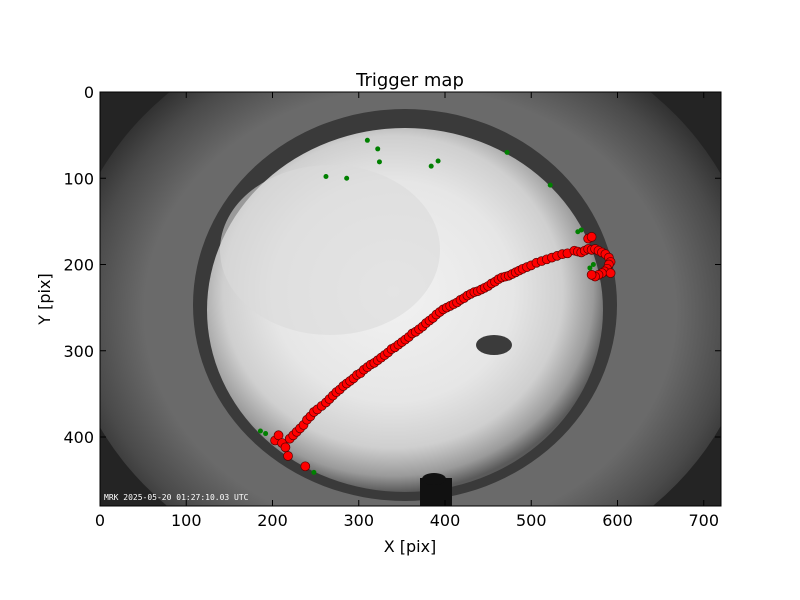 The width and height of the screenshot is (800, 600). What do you see at coordinates (78, 437) in the screenshot?
I see `y-tick-label: 400` at bounding box center [78, 437].